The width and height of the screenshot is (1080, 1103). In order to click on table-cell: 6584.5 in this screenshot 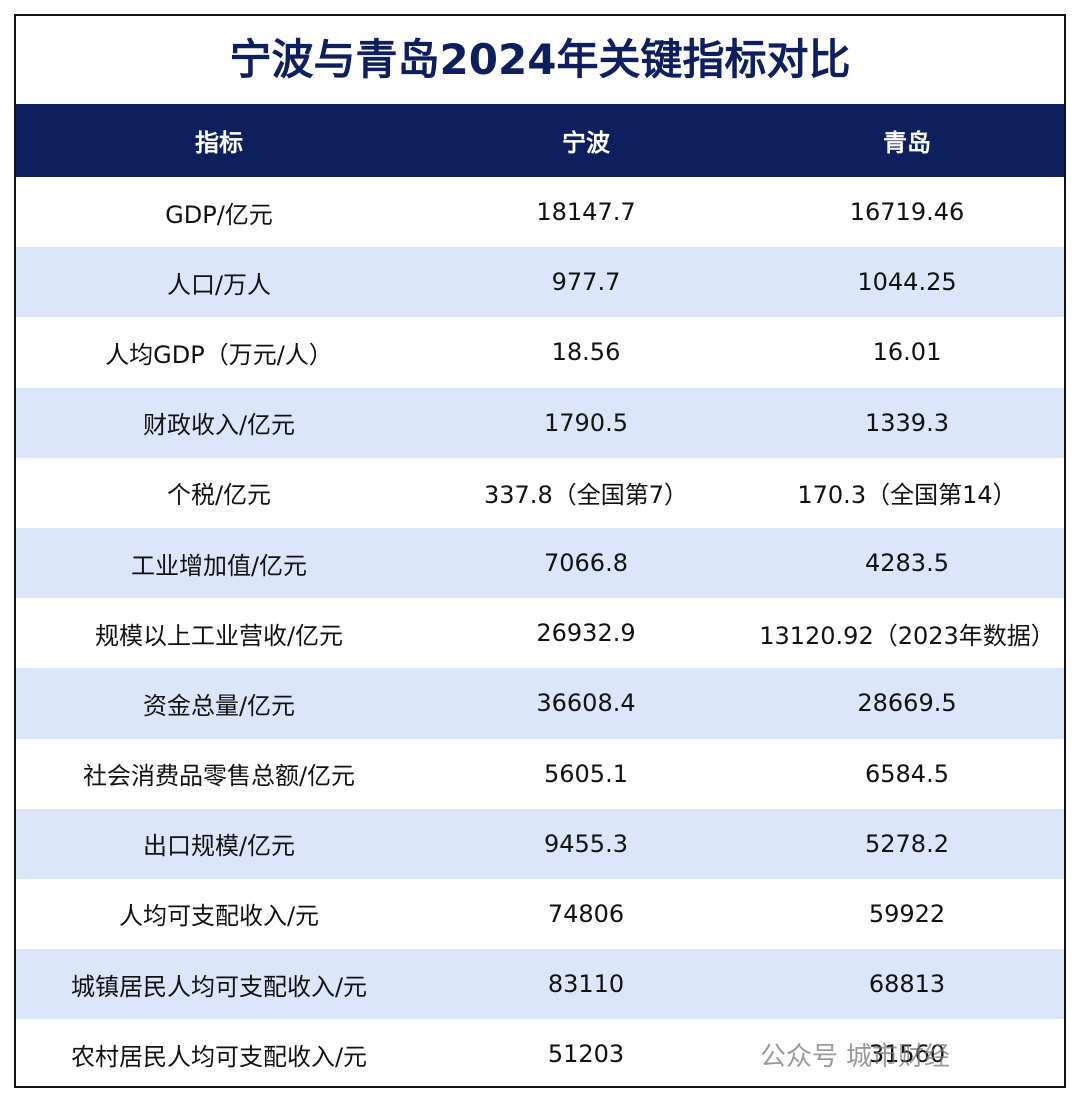, I will do `click(907, 773)`.